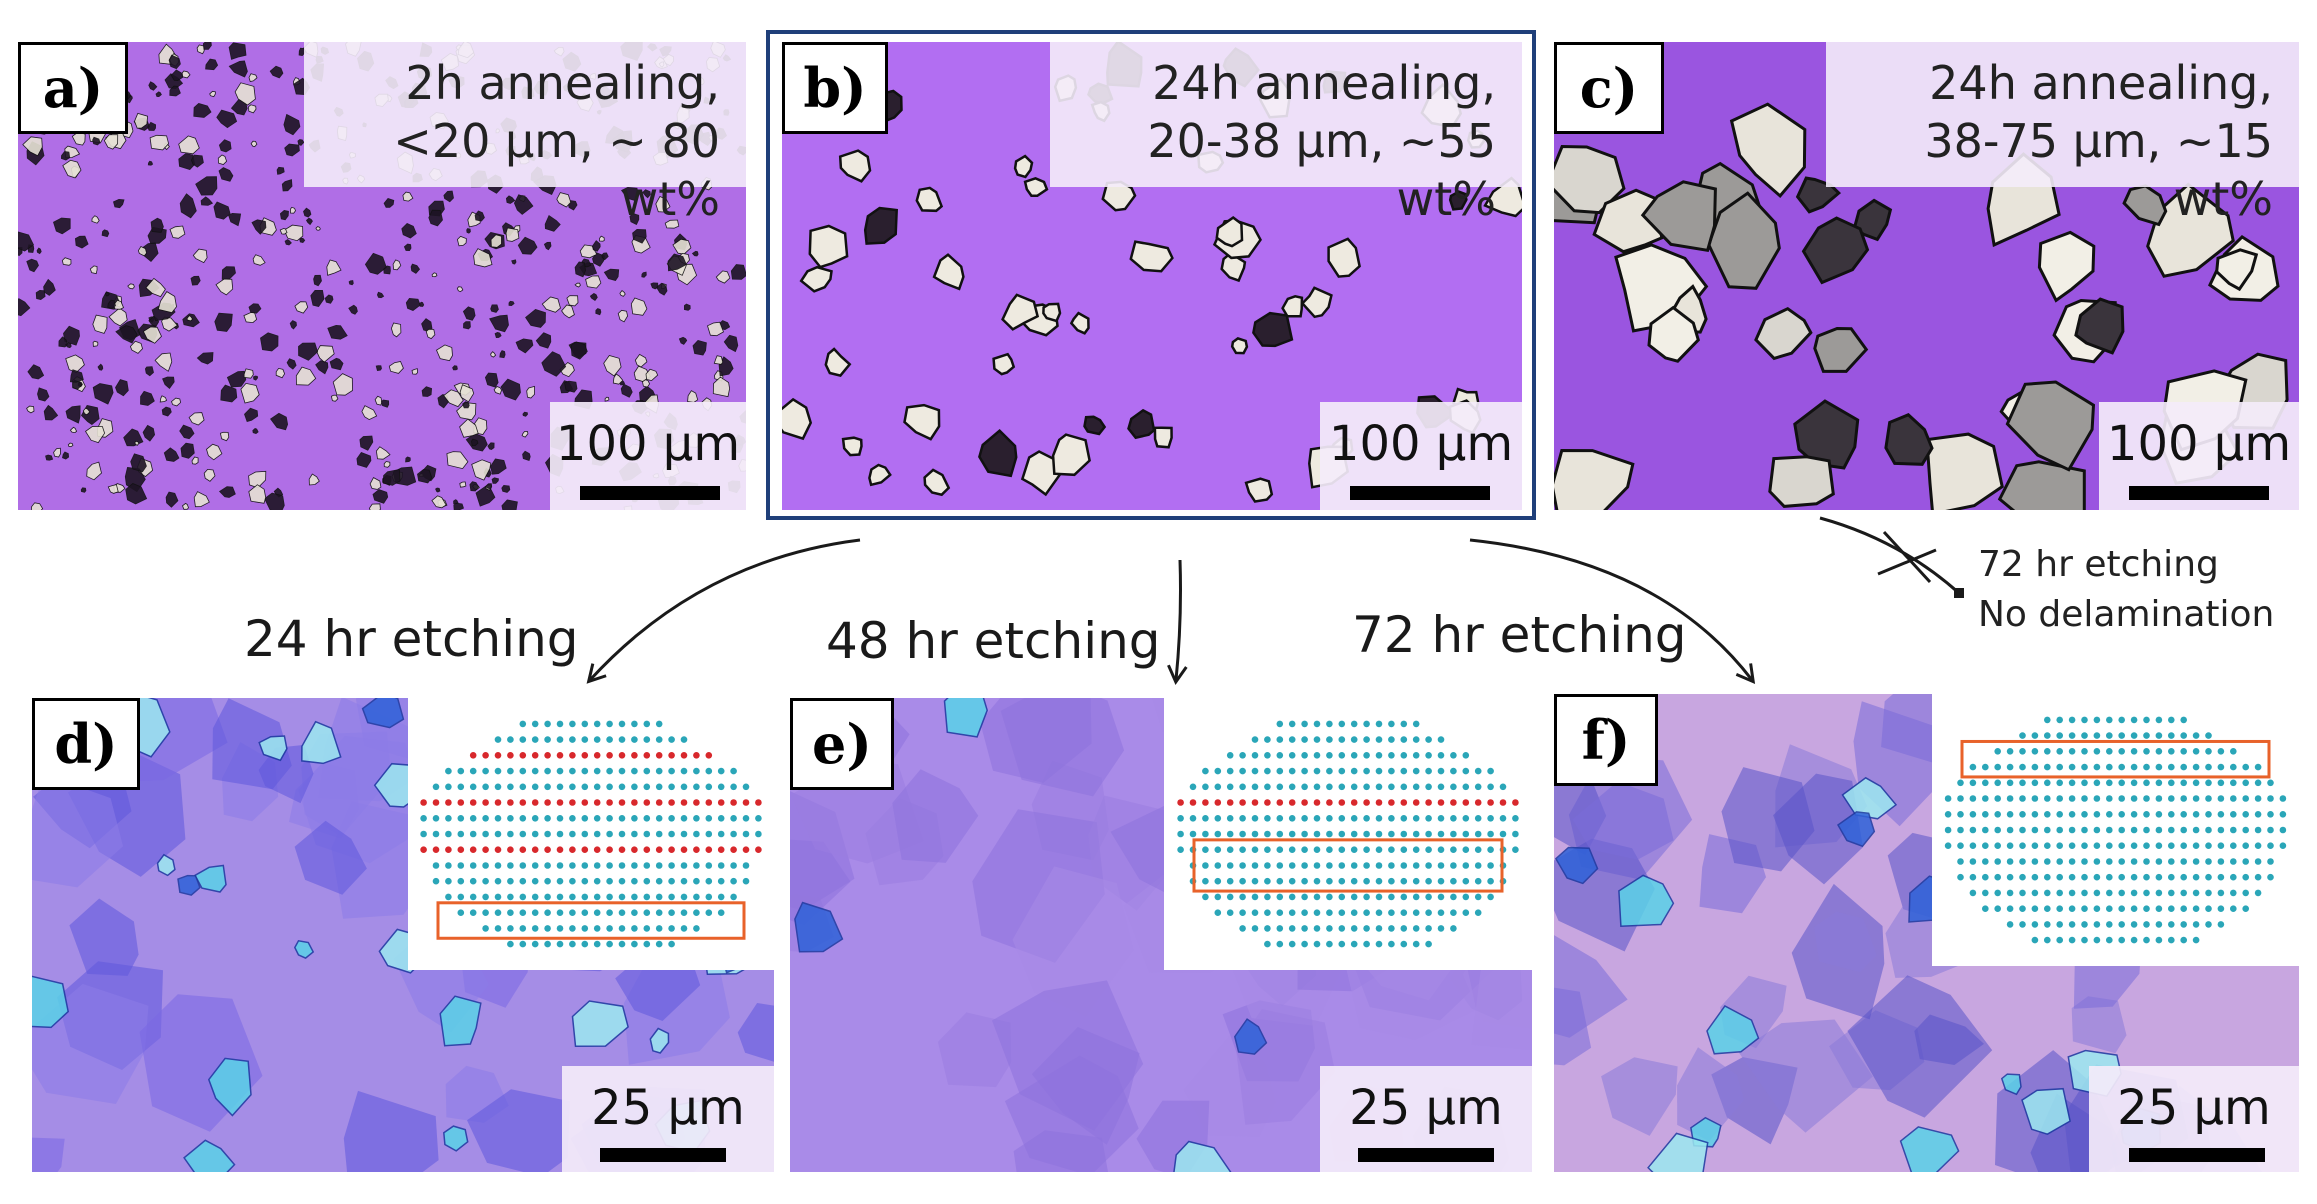 This screenshot has width=2317, height=1204. Describe the element at coordinates (842, 744) in the screenshot. I see `panel-e-letter: e)` at that location.